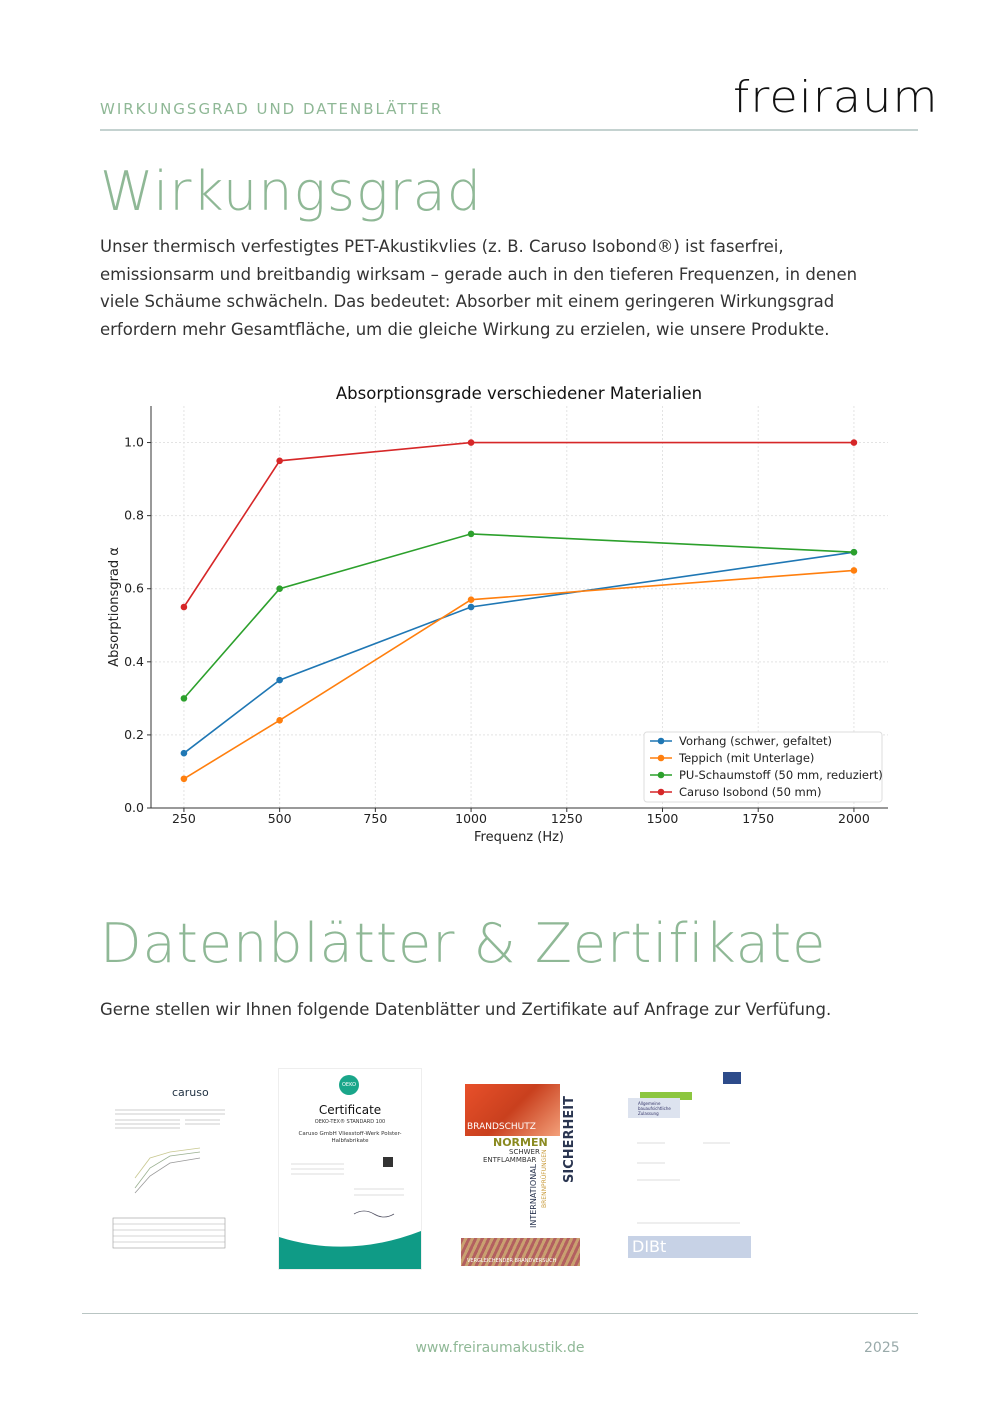  What do you see at coordinates (350, 1122) in the screenshot?
I see `certificate-subtitle: OEKO-TEX® STANDARD 100` at bounding box center [350, 1122].